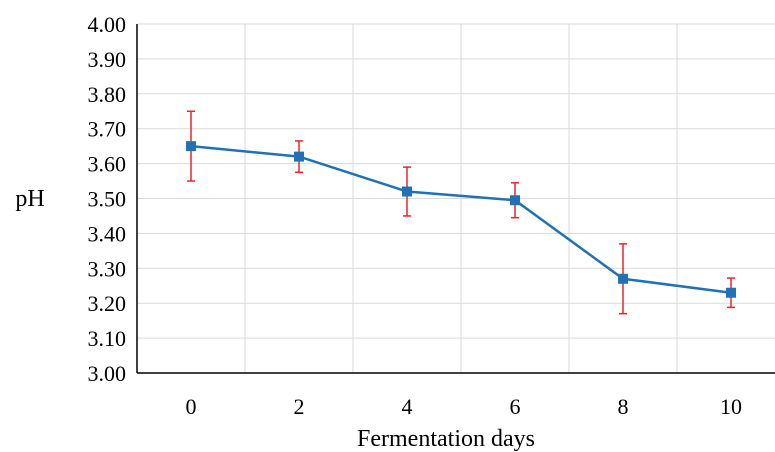 This screenshot has height=452, width=775. What do you see at coordinates (107, 164) in the screenshot?
I see `y-tick-label: 3.60` at bounding box center [107, 164].